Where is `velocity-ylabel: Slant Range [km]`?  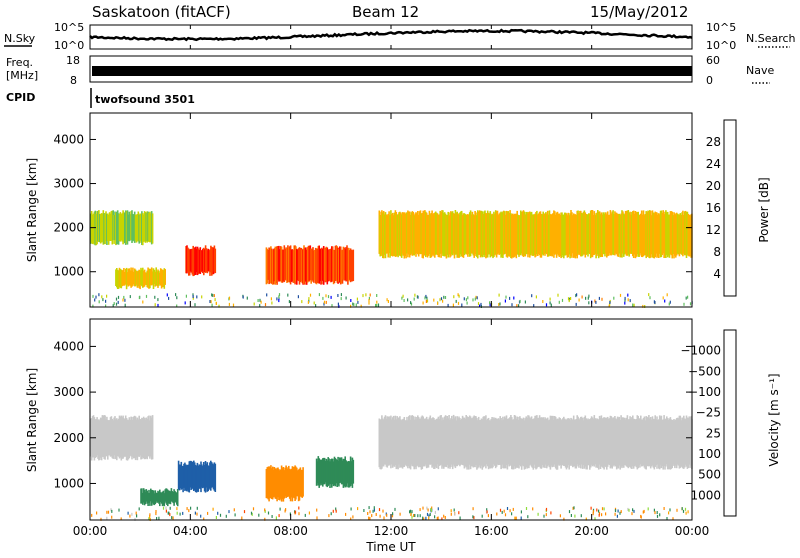 velocity-ylabel: Slant Range [km] is located at coordinates (32, 420).